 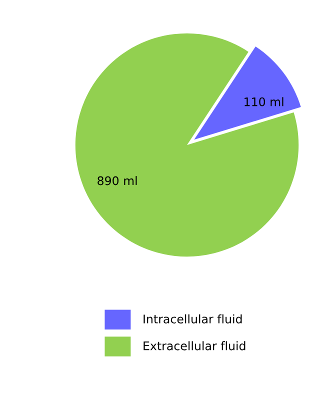 What do you see at coordinates (264, 101) in the screenshot?
I see `data-label: 110 ml` at bounding box center [264, 101].